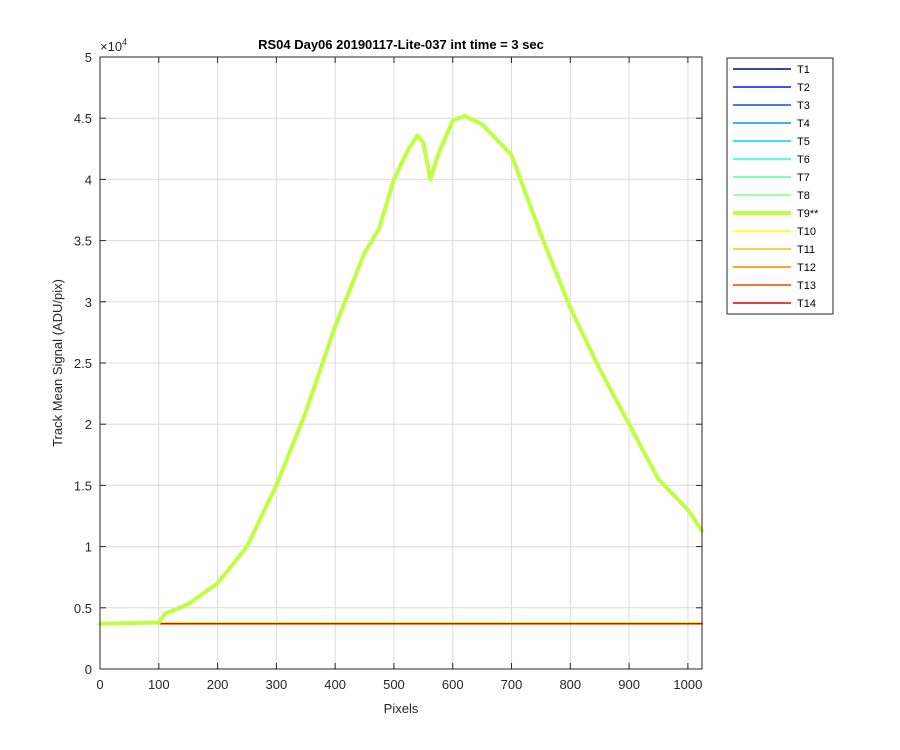 The image size is (900, 750). Describe the element at coordinates (113, 45) in the screenshot. I see `y-exponent-label: ×10⁴` at that location.